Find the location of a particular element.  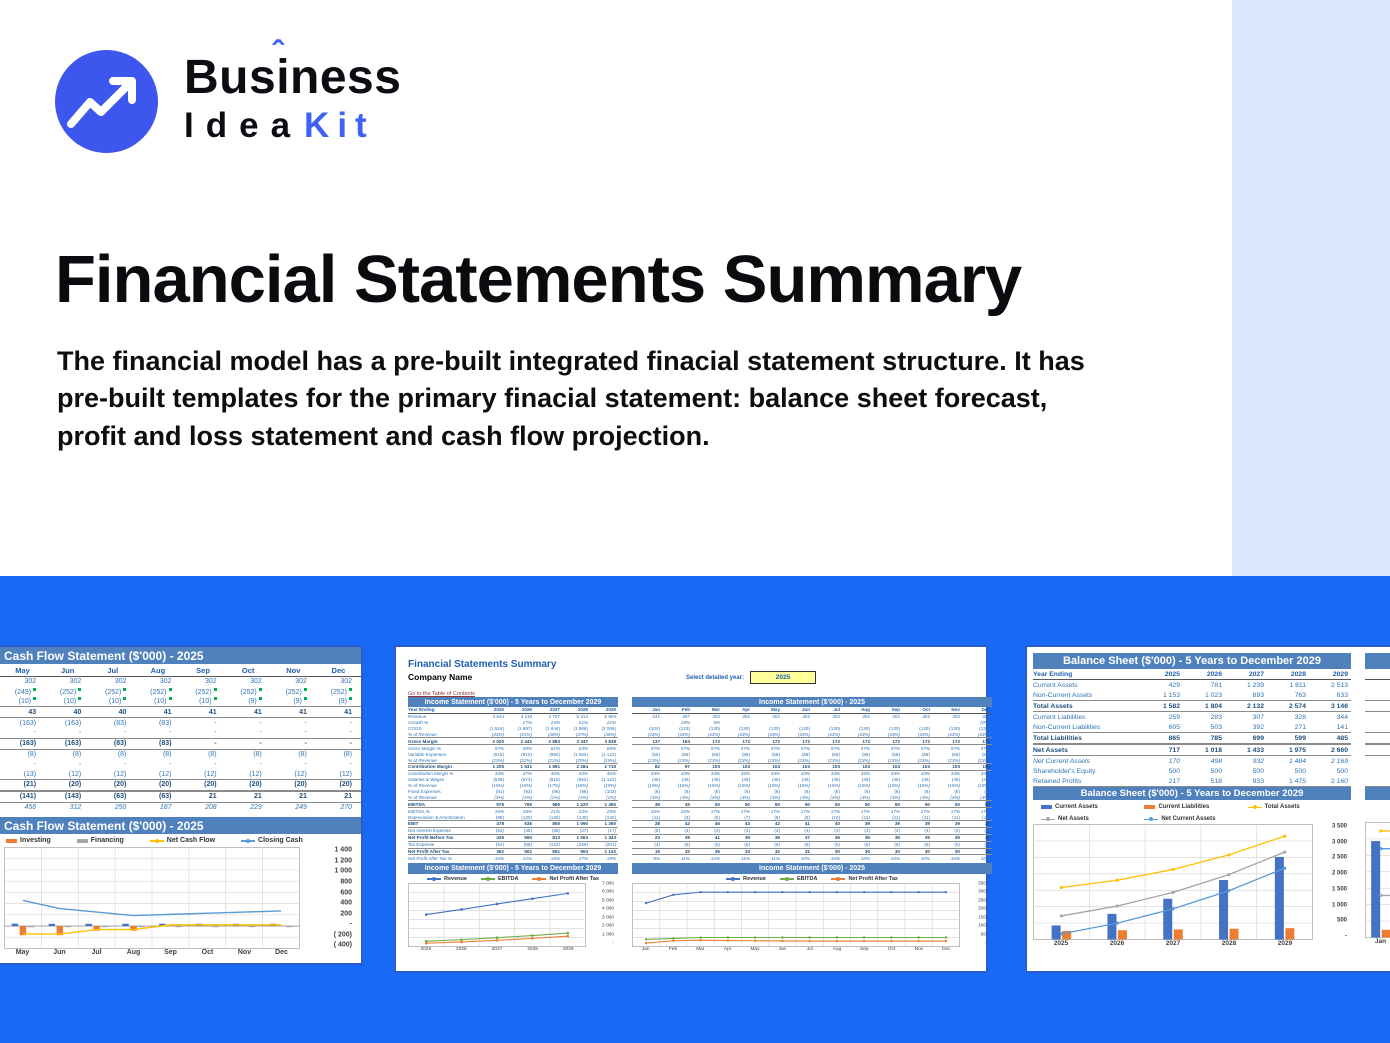

table-cell: (91) is located at coordinates (499, 792).